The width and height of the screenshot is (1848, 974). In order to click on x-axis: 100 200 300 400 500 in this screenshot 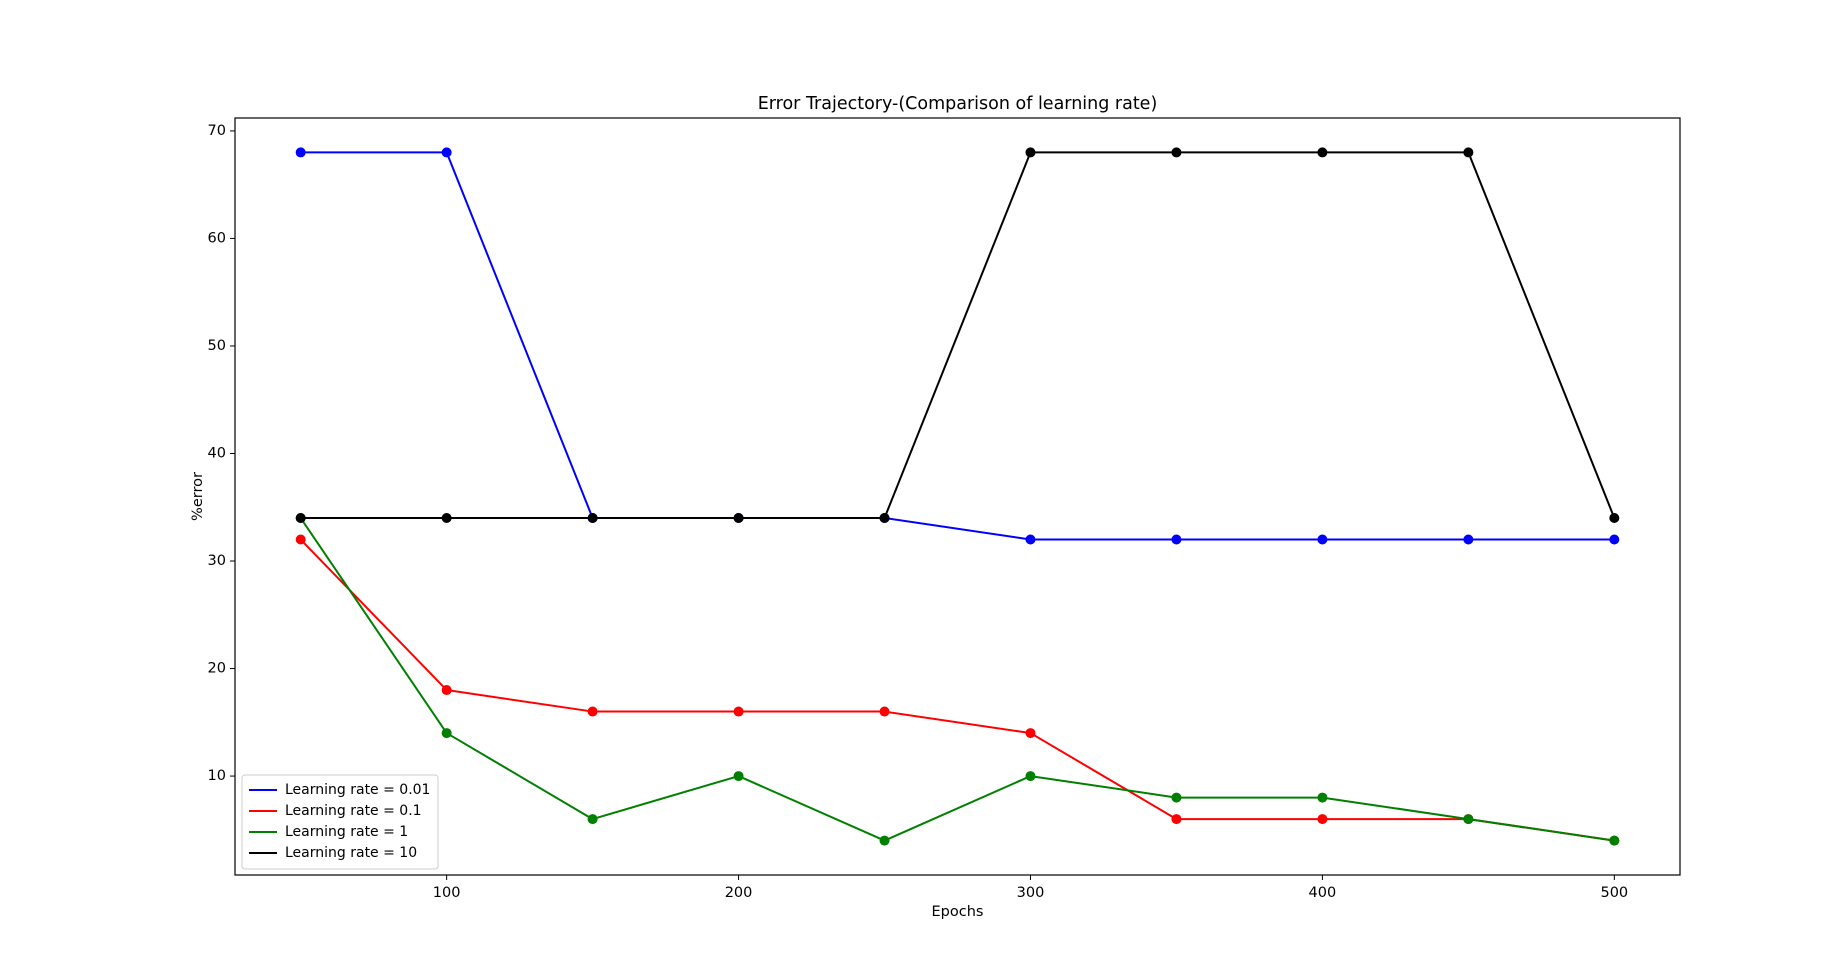, I will do `click(1030, 888)`.